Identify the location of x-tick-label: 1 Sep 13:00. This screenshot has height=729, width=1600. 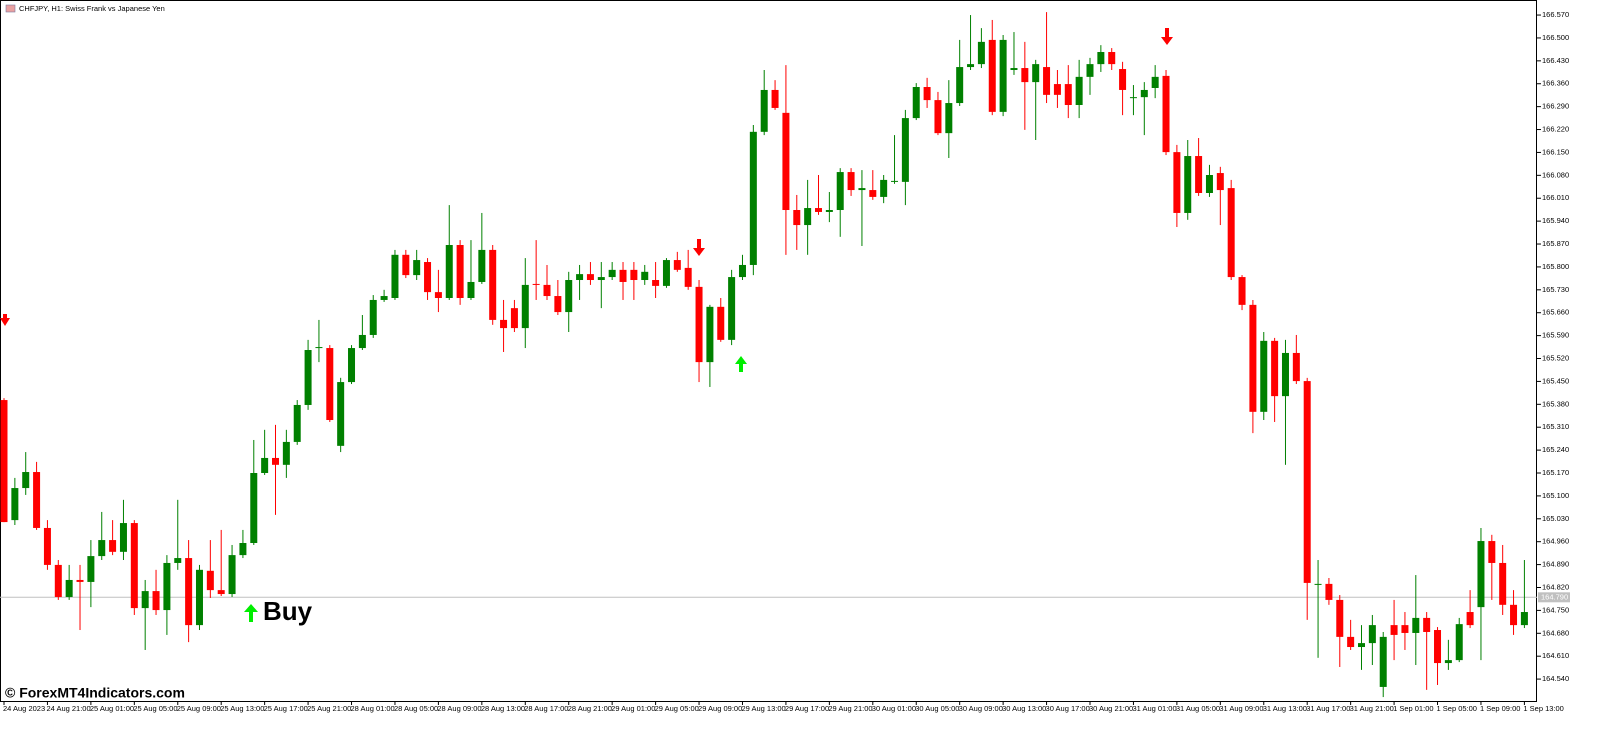
(1543, 708).